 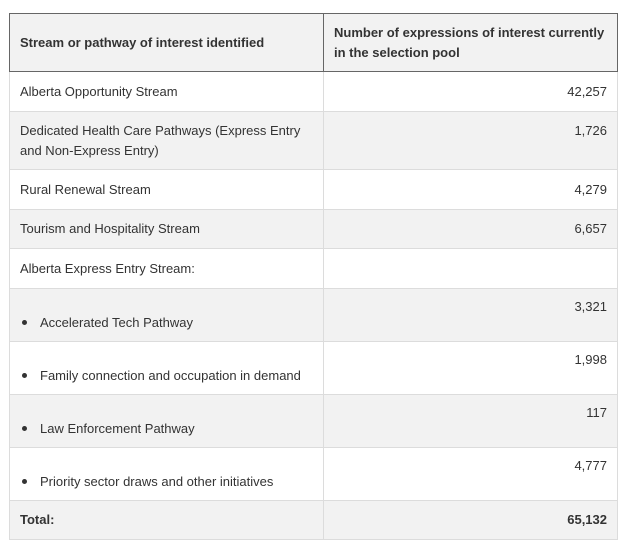 I want to click on row-value: 3,321, so click(x=470, y=315).